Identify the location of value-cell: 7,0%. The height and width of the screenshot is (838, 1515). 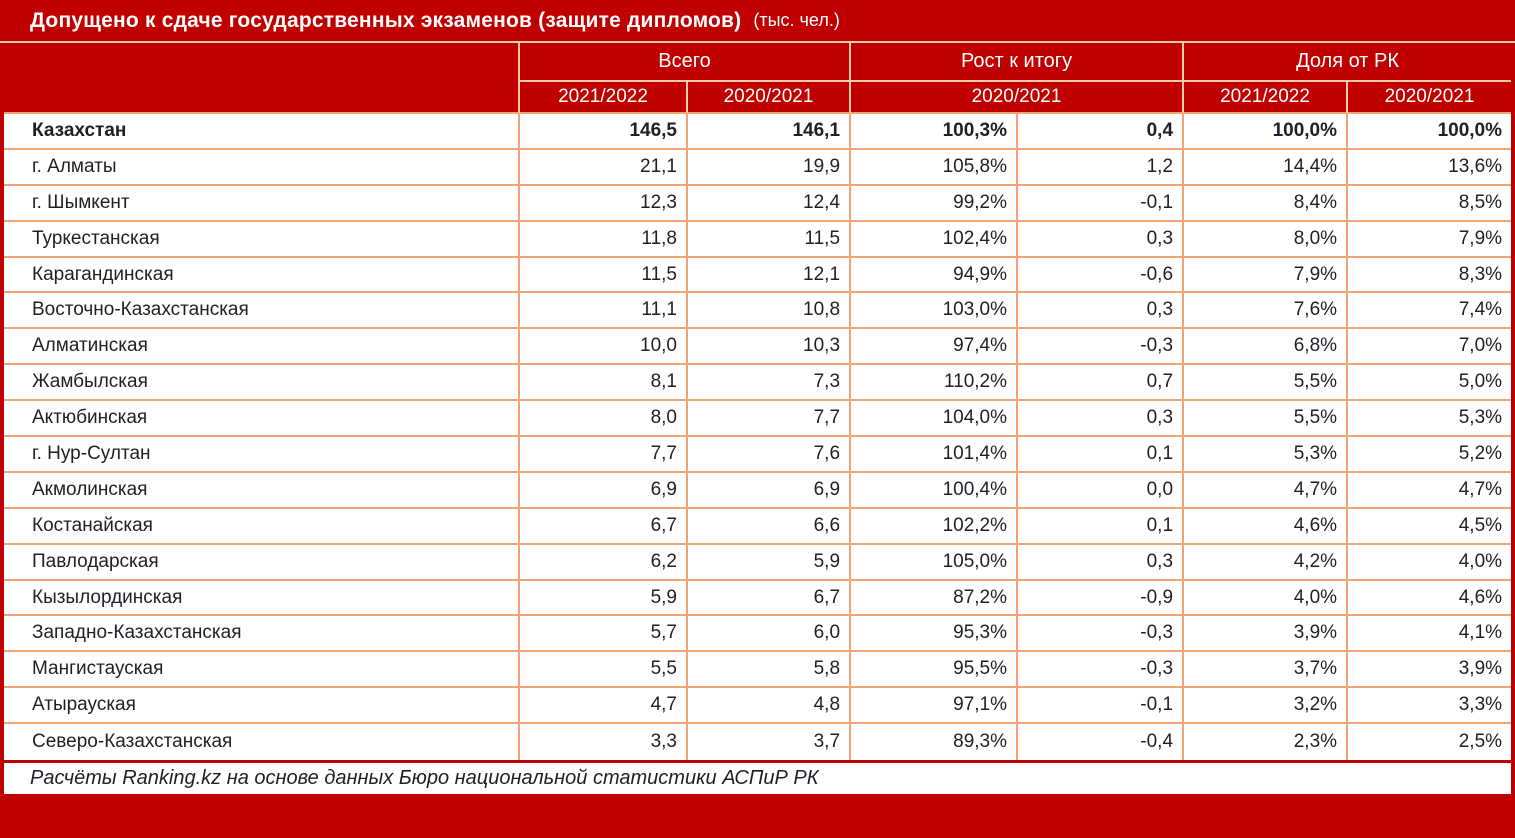
(1430, 347).